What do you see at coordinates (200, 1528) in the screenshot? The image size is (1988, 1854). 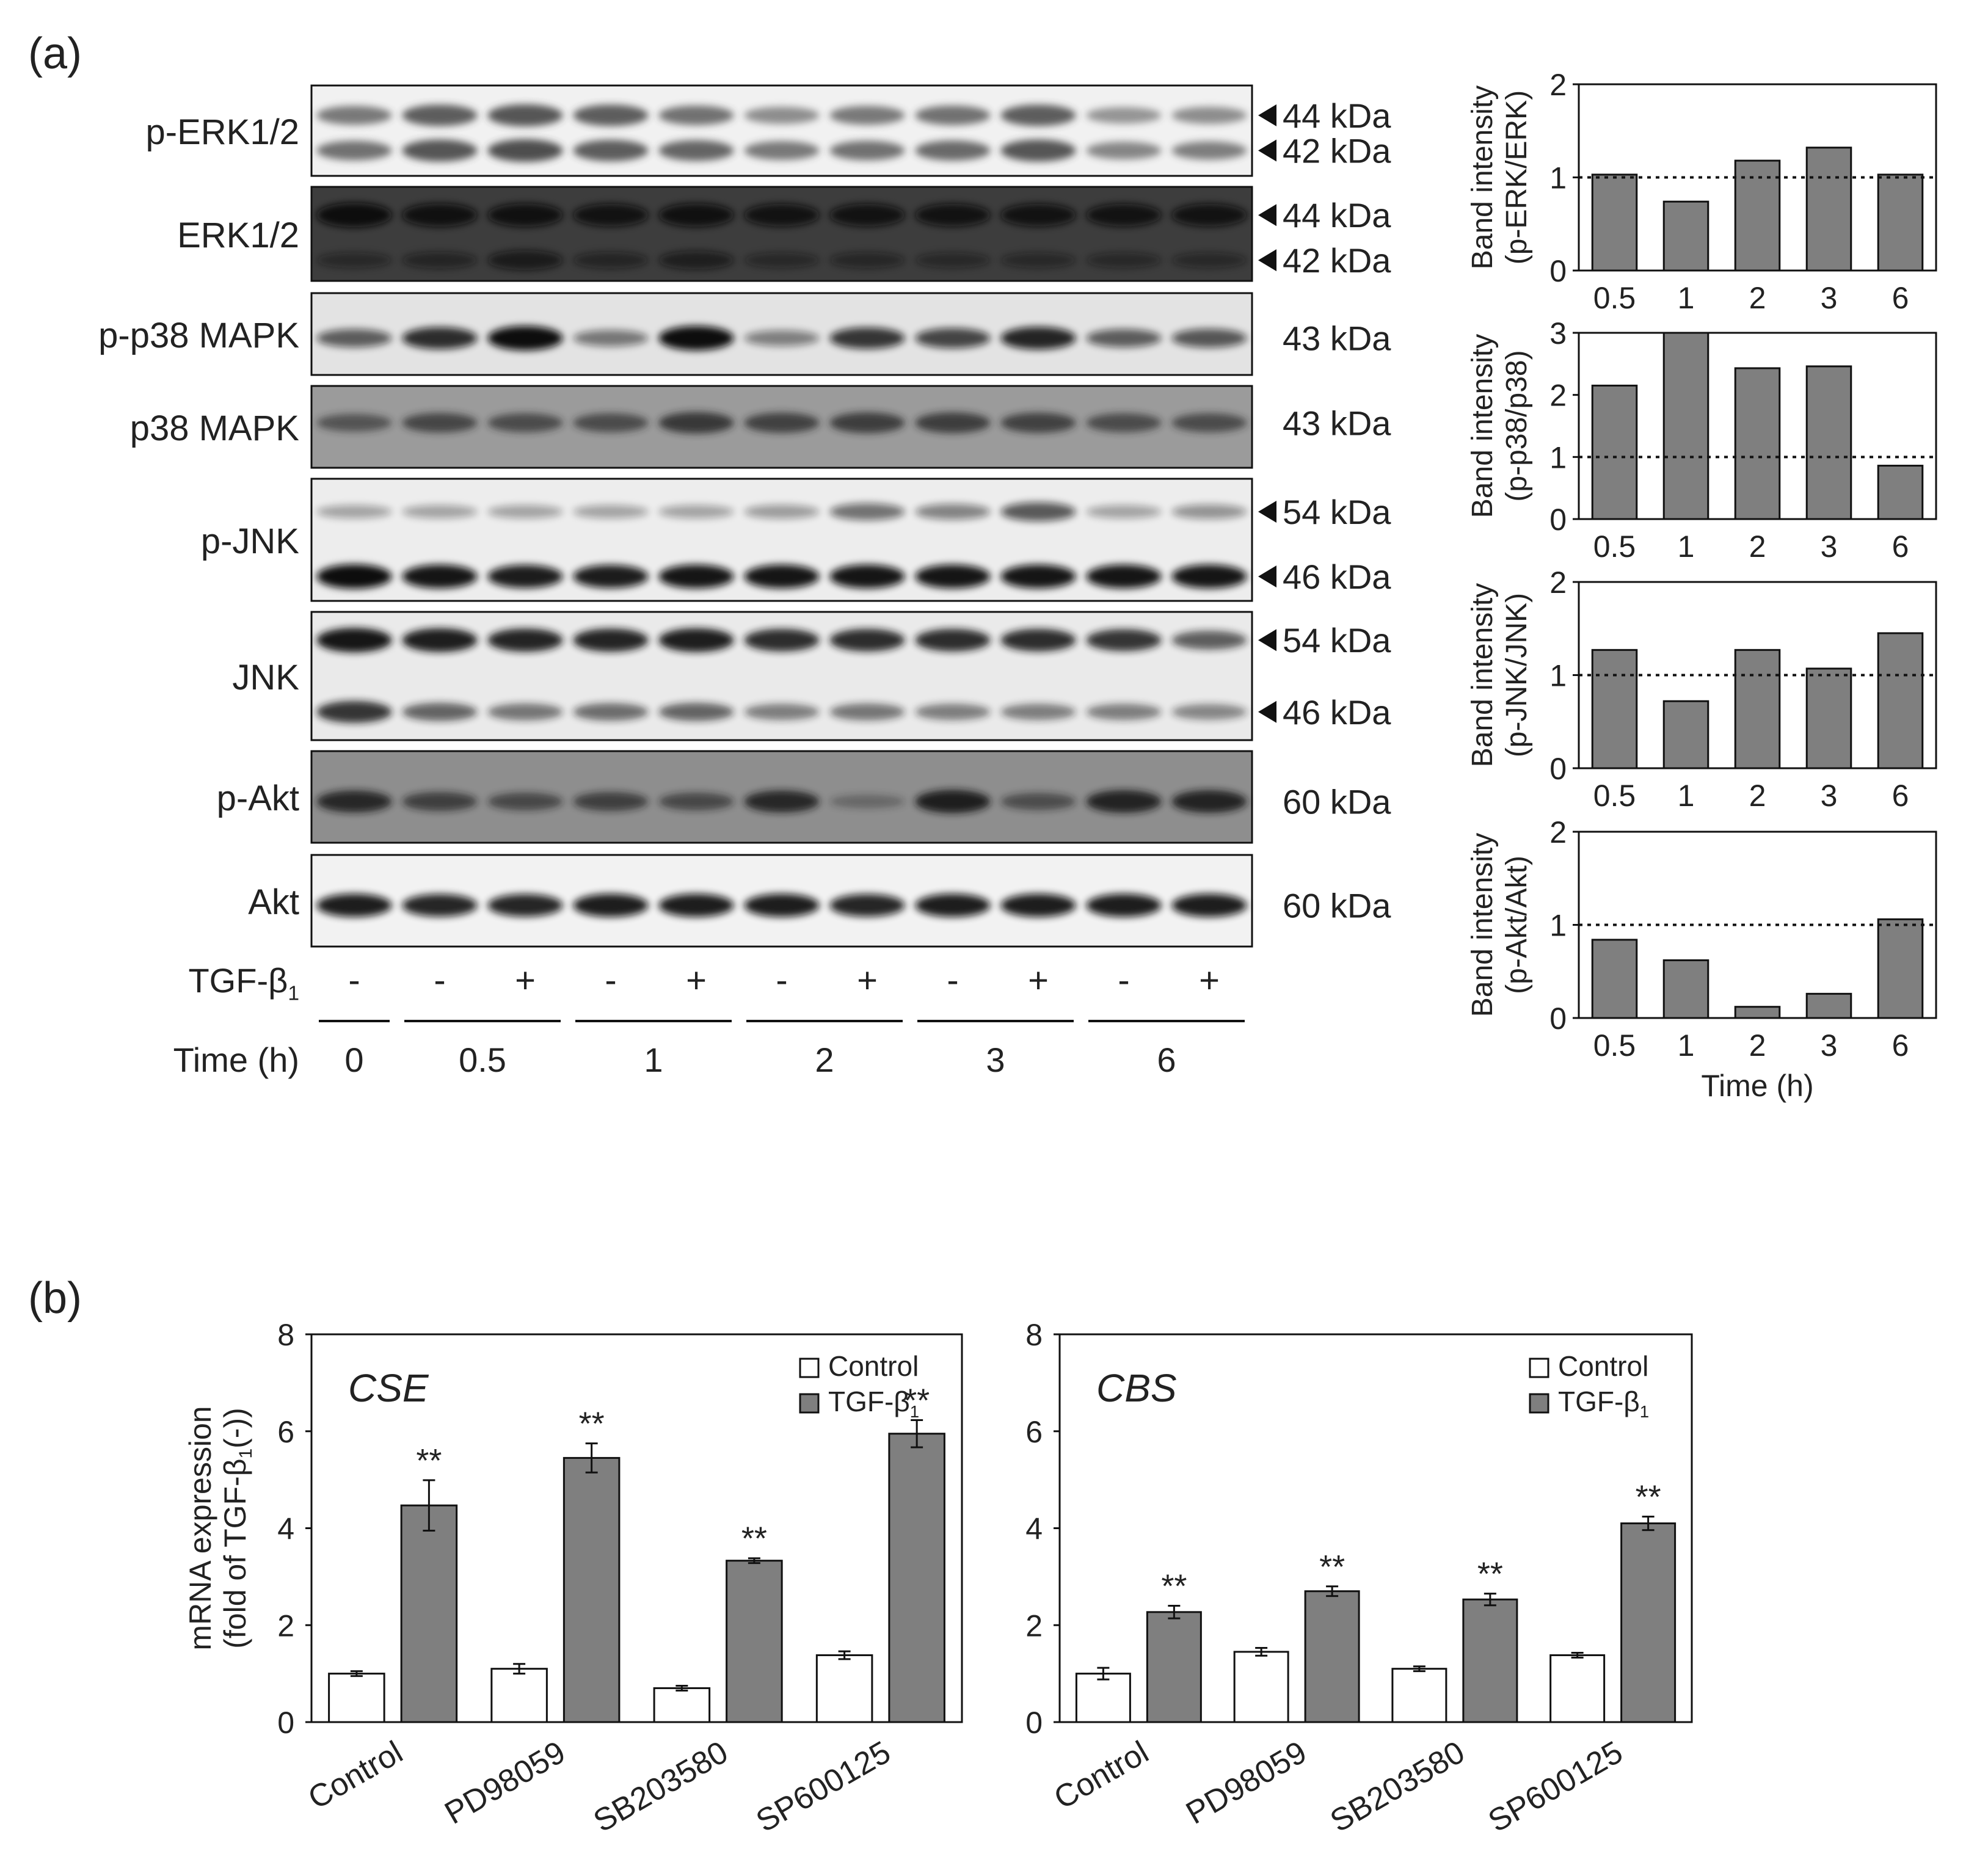 I see `y-axis-label: mRNA expression` at bounding box center [200, 1528].